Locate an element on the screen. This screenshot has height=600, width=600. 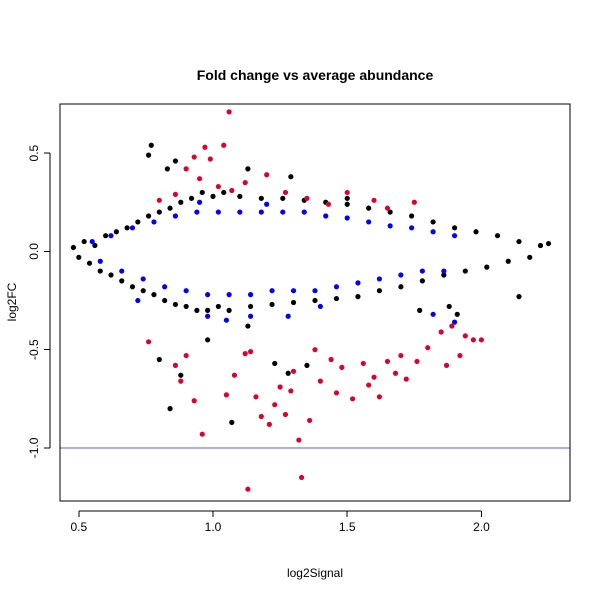
x-tick-label: 1.0 is located at coordinates (213, 527).